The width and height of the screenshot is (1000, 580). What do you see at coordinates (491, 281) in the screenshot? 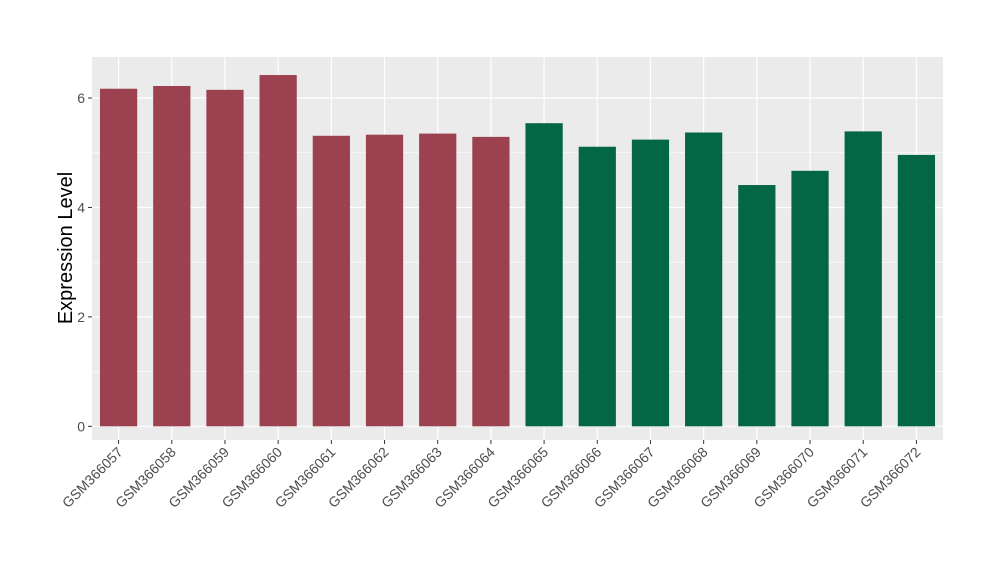
I see `bar-GSM366064` at bounding box center [491, 281].